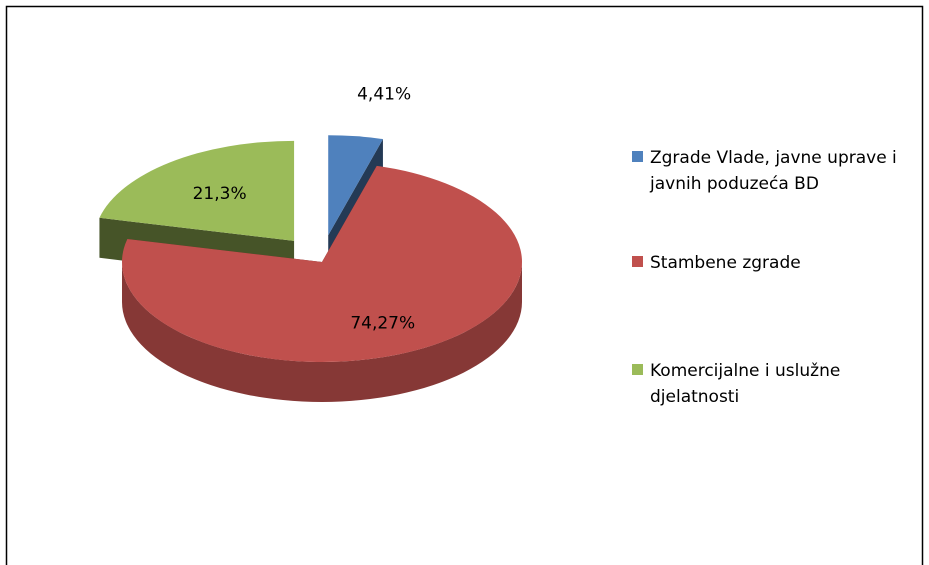 The image size is (929, 565). I want to click on data-label: 74,27%, so click(382, 324).